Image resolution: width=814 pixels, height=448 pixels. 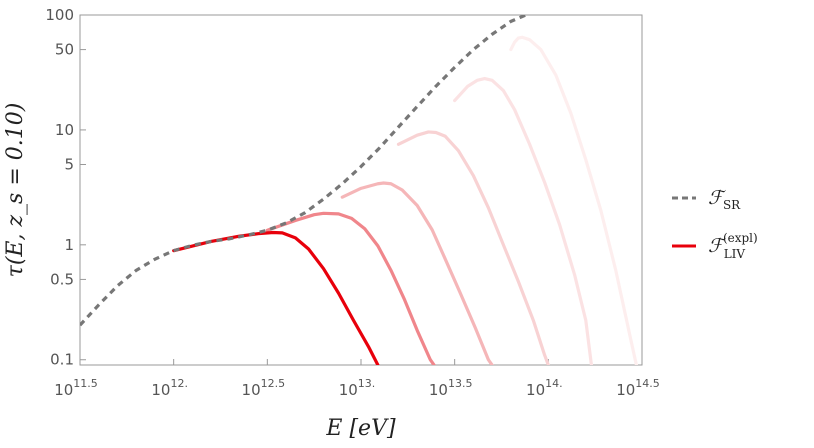 I want to click on legend: ℱSR ℱ(expl) LIV, so click(x=715, y=224).